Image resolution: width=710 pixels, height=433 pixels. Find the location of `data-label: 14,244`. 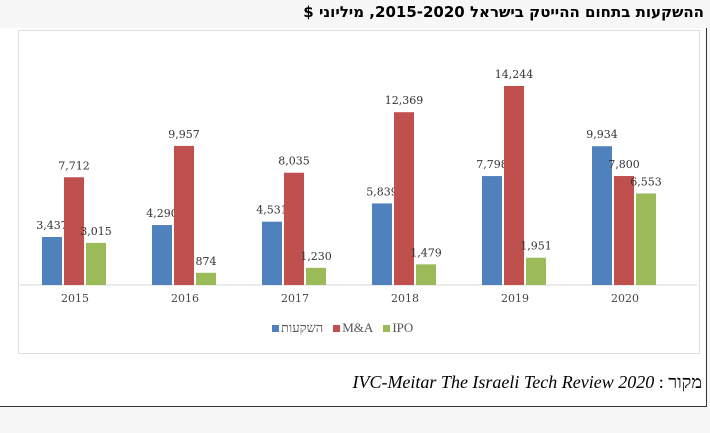

data-label: 14,244 is located at coordinates (514, 74).